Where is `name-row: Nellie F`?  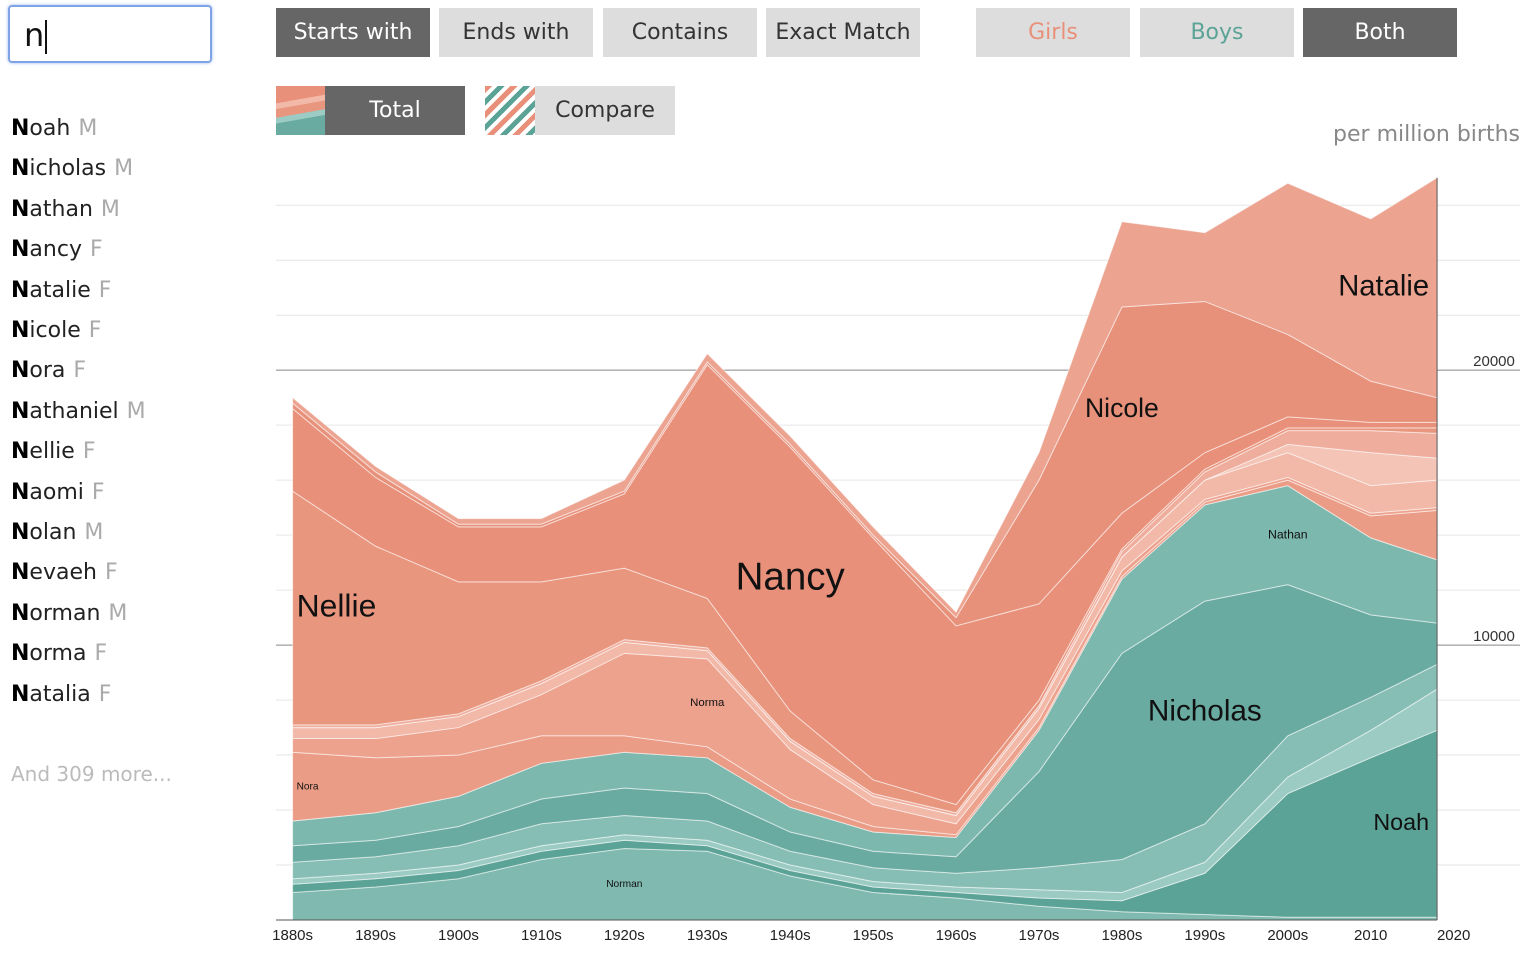 name-row: Nellie F is located at coordinates (53, 452).